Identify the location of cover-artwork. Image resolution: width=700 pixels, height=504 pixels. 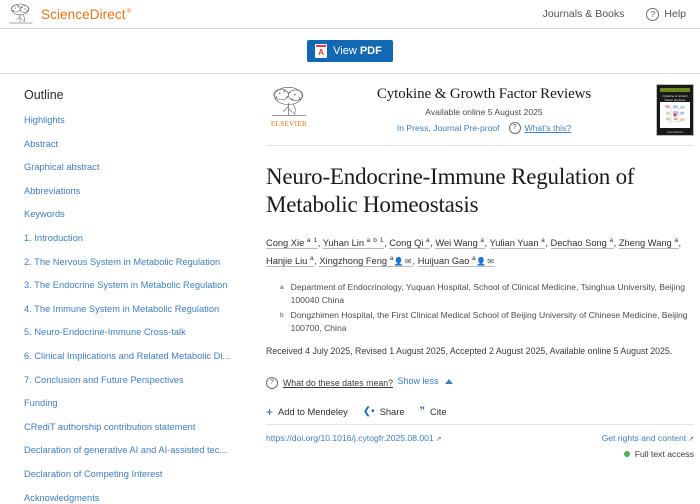
(675, 115).